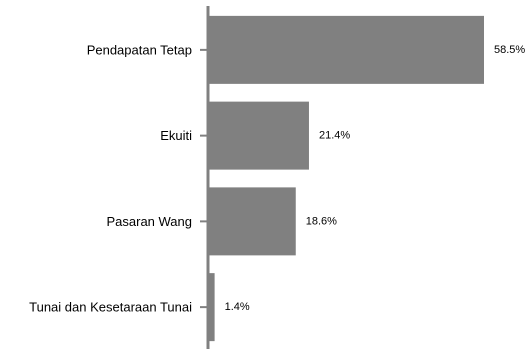 Image resolution: width=525 pixels, height=349 pixels. What do you see at coordinates (176, 135) in the screenshot?
I see `category-label: Ekuiti` at bounding box center [176, 135].